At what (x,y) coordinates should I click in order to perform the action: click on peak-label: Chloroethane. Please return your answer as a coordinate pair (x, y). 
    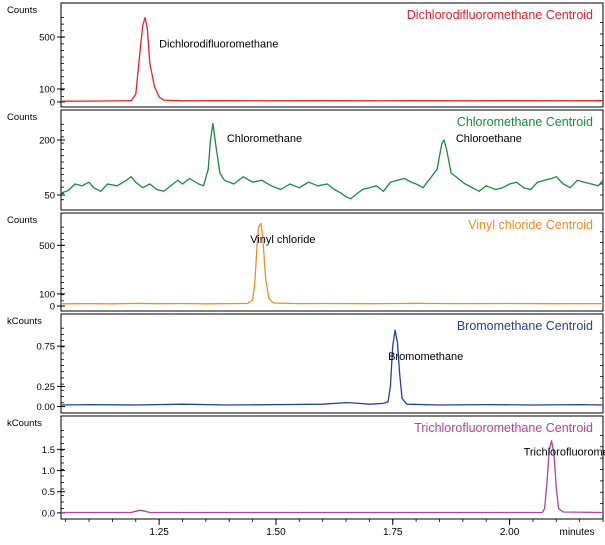
    Looking at the image, I should click on (489, 139).